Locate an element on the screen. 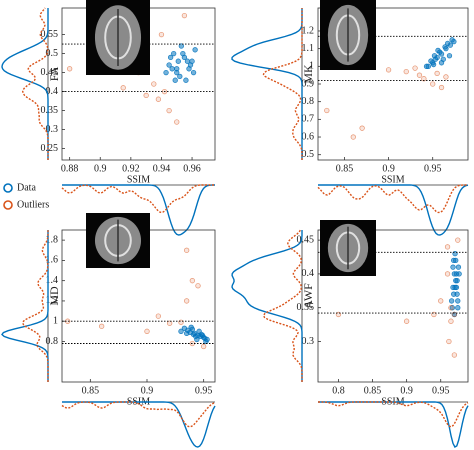 This screenshot has width=474, height=450. x-tick-label: 0.96 is located at coordinates (192, 168).